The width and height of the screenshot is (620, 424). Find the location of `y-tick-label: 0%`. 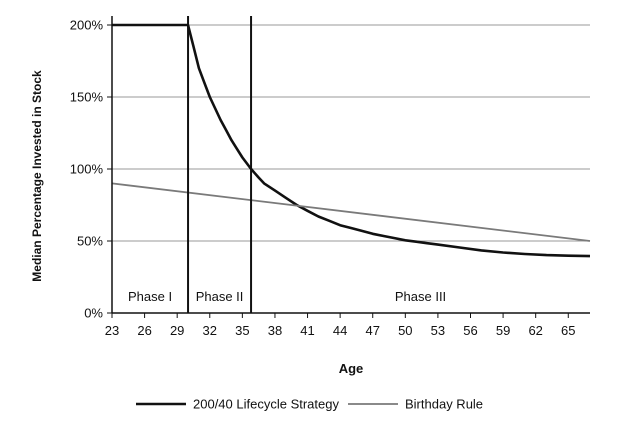

y-tick-label: 0% is located at coordinates (93, 313).